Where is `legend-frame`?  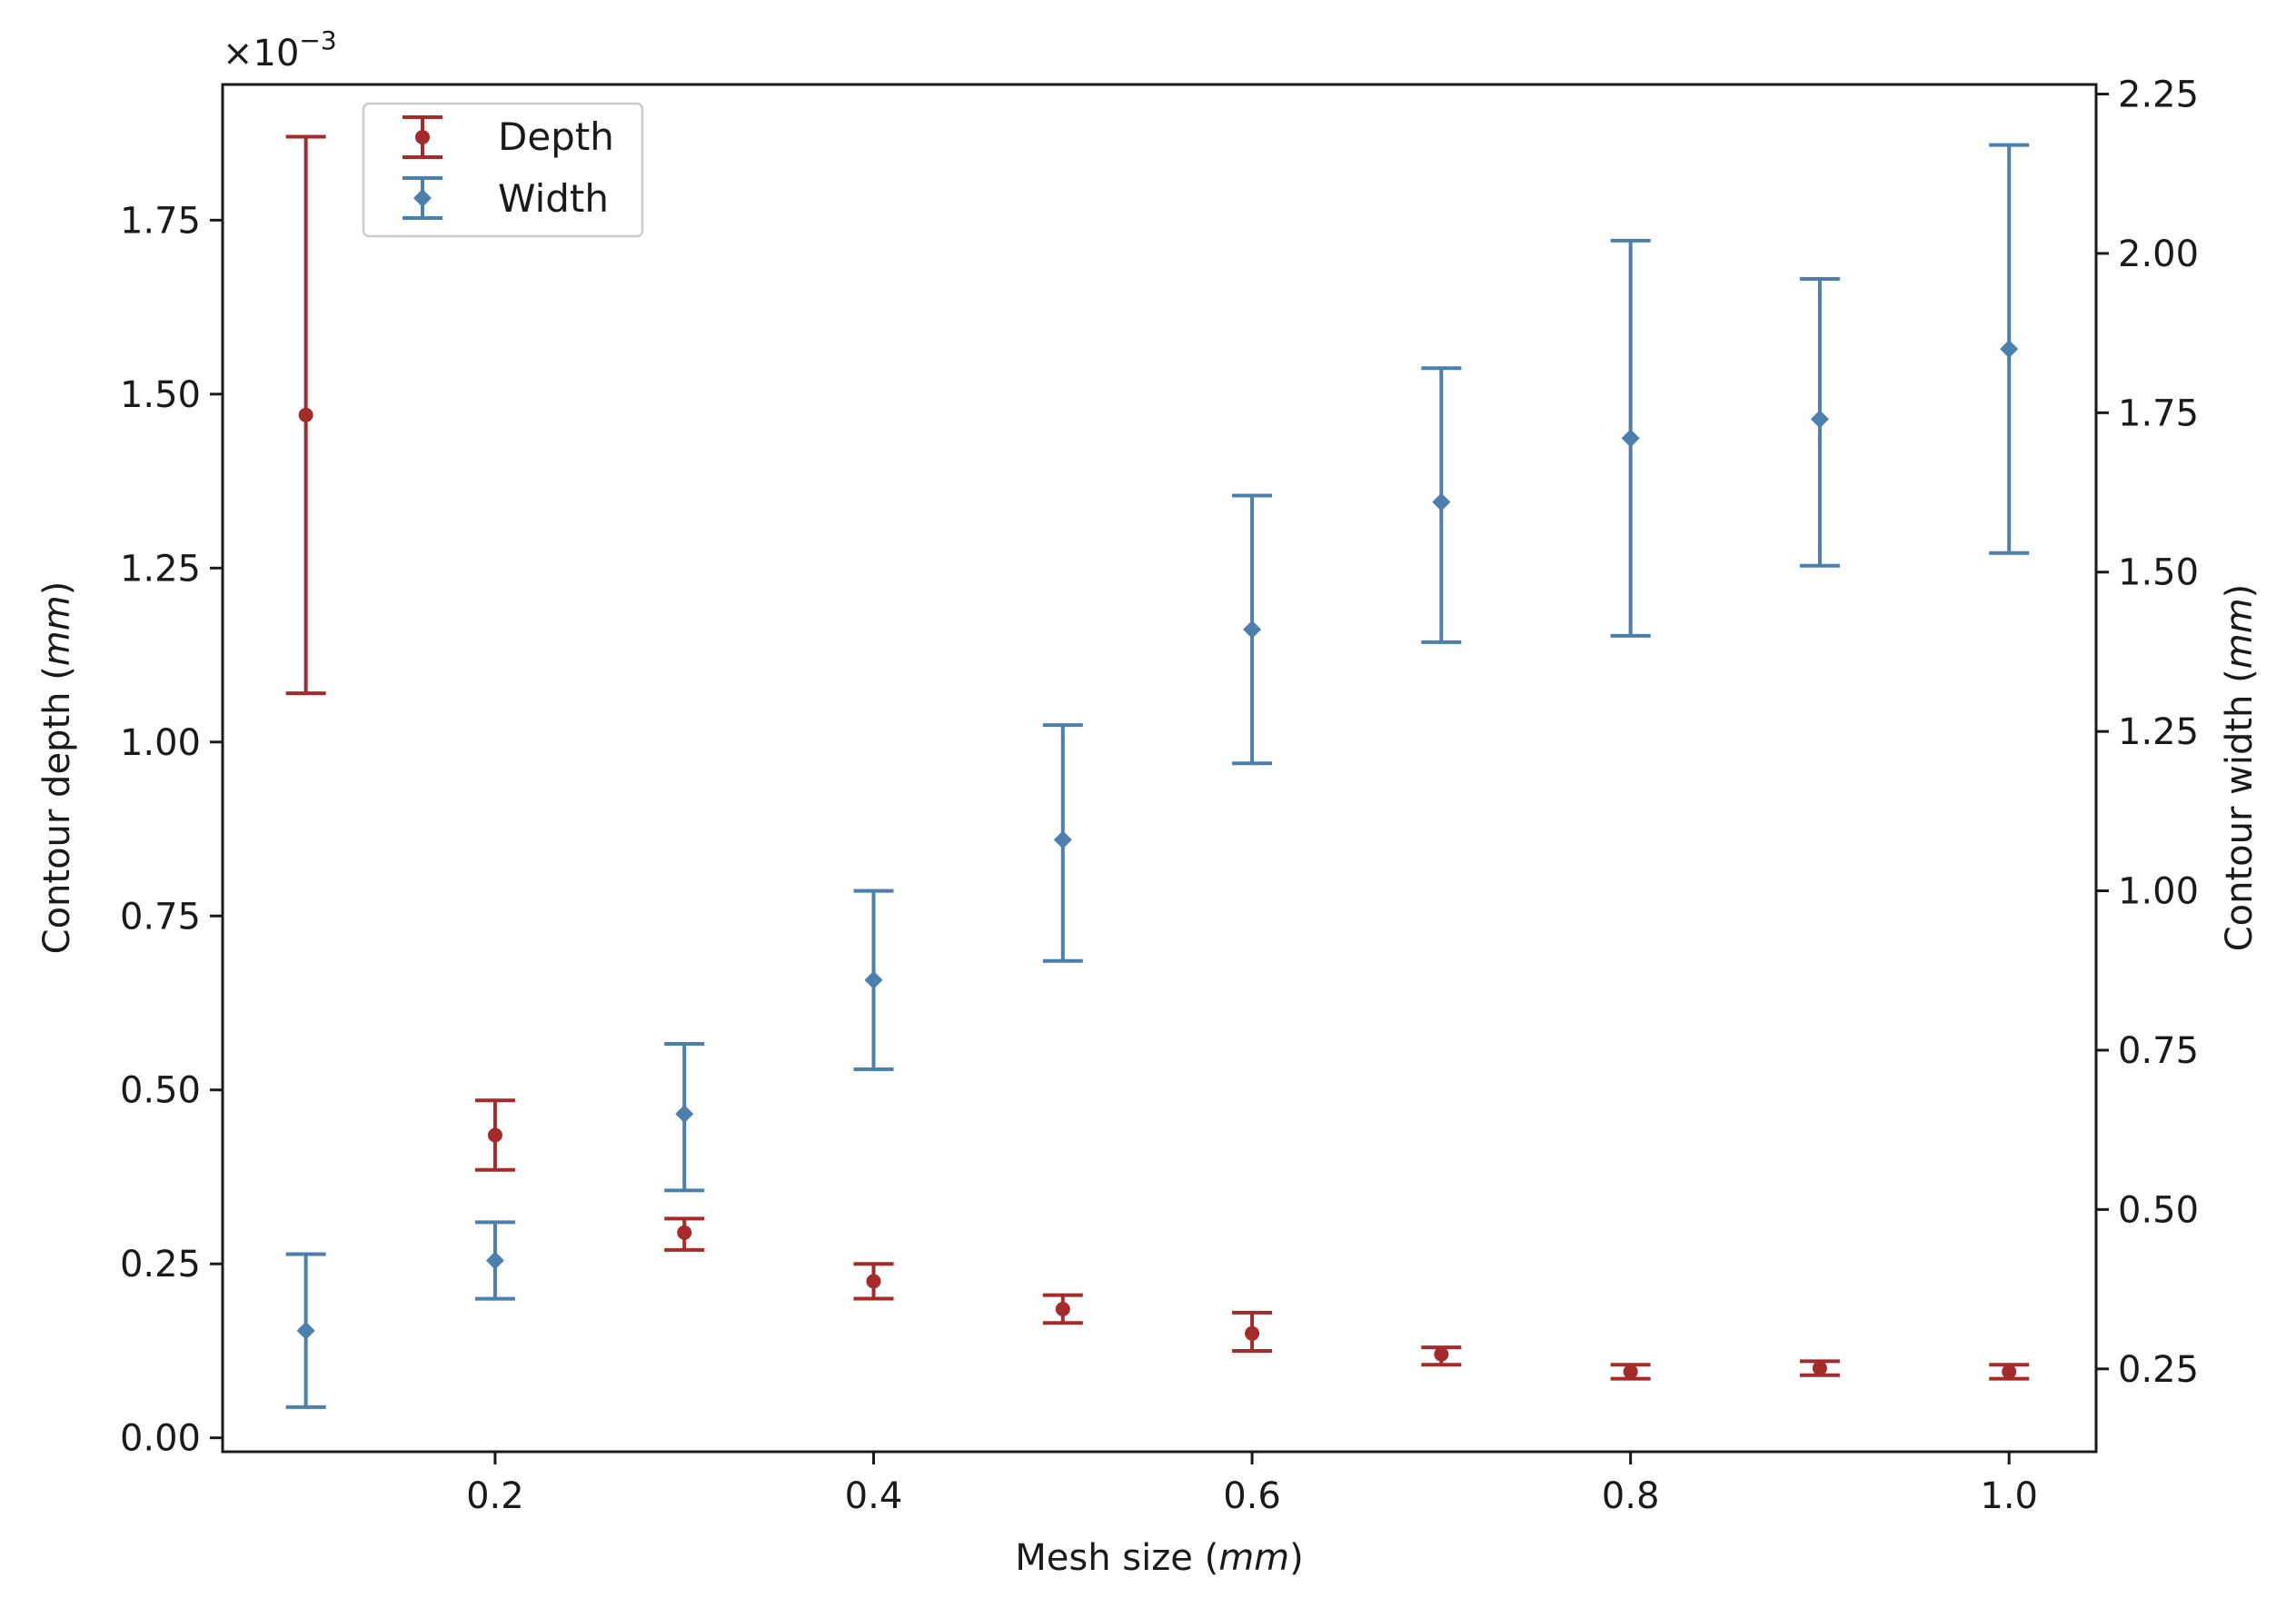
legend-frame is located at coordinates (503, 170).